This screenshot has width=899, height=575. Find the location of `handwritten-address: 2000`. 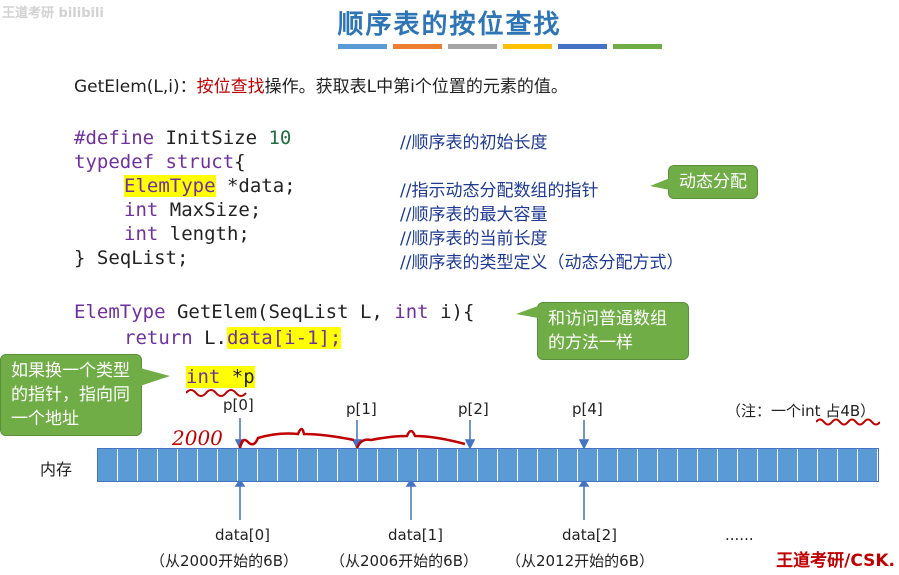

handwritten-address: 2000 is located at coordinates (197, 438).